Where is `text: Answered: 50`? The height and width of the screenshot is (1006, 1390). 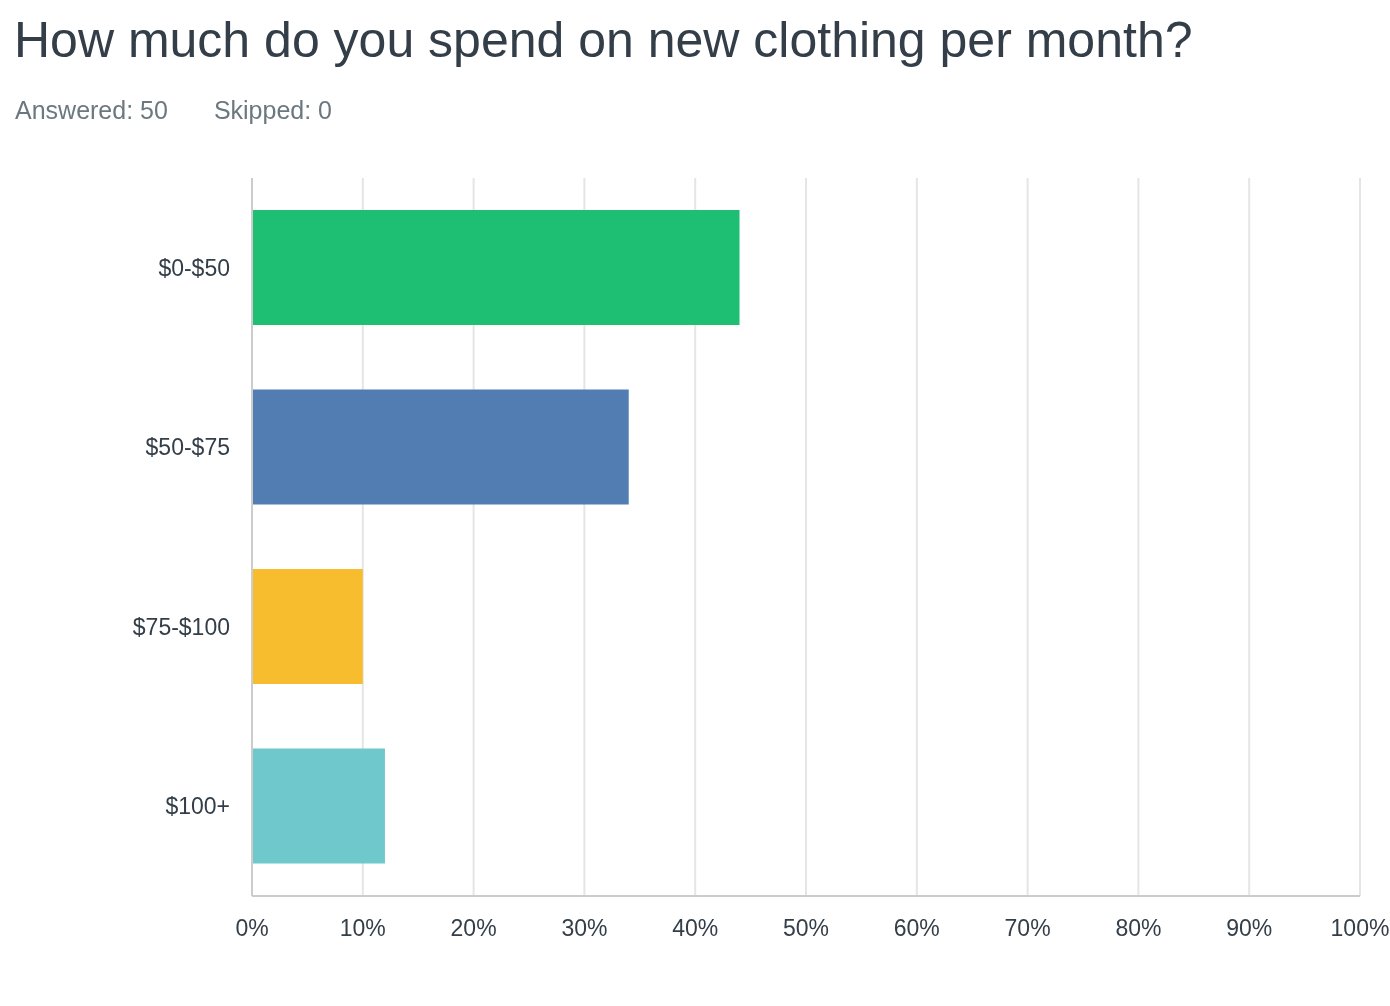
text: Answered: 50 is located at coordinates (91, 111).